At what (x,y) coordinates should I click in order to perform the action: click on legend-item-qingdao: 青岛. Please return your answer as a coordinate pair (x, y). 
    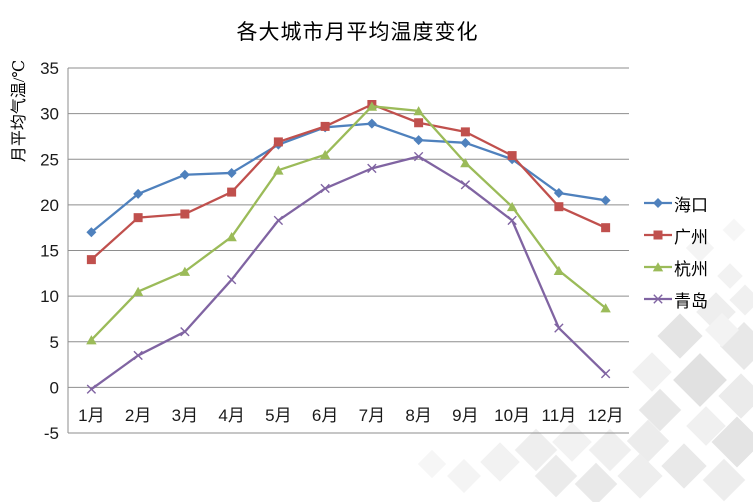
    Looking at the image, I should click on (676, 299).